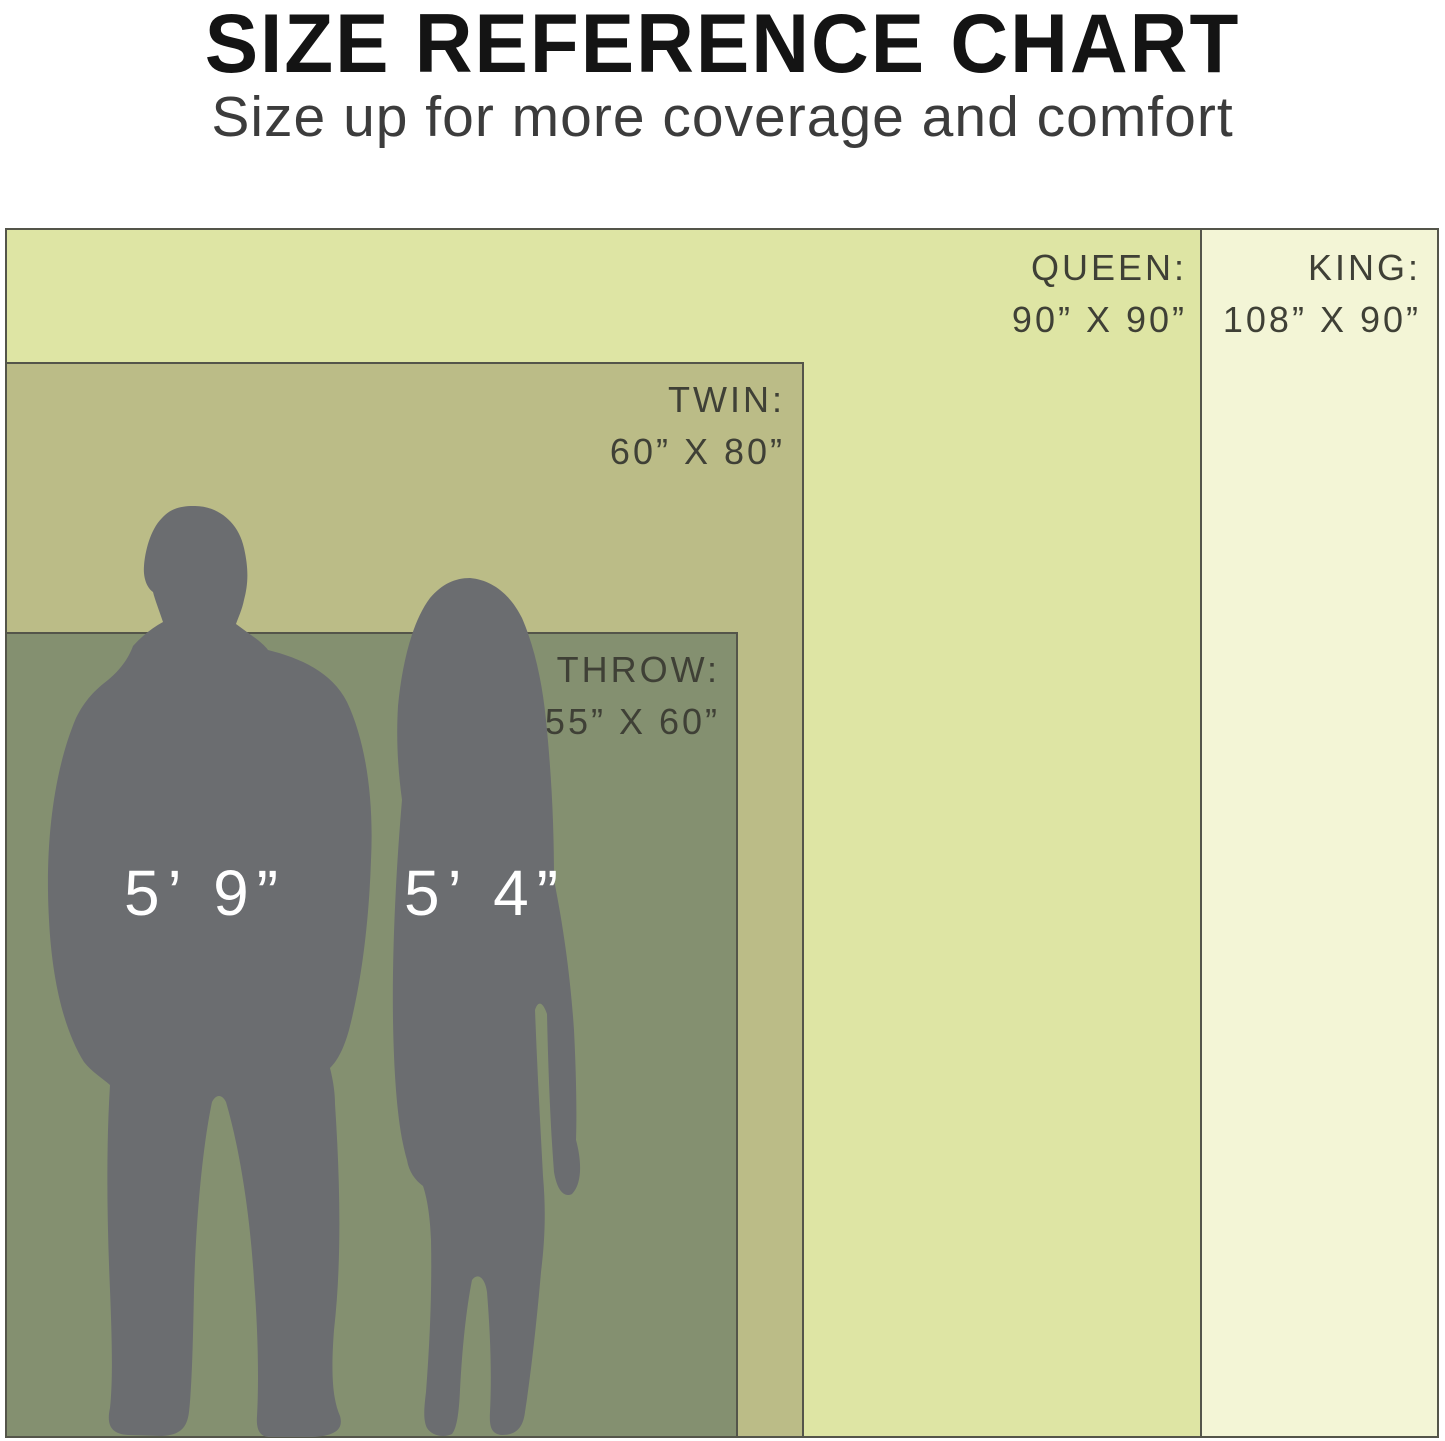 This screenshot has height=1441, width=1445. I want to click on king-size-label: KING: 108” X 90”, so click(1322, 294).